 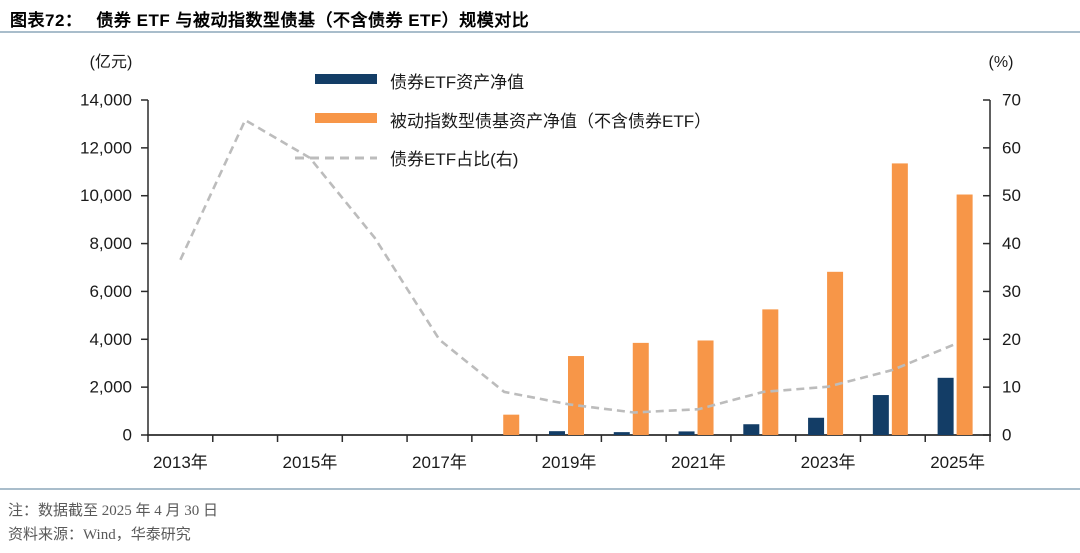 I want to click on right-axis-tick-label: 50, so click(x=1011, y=195).